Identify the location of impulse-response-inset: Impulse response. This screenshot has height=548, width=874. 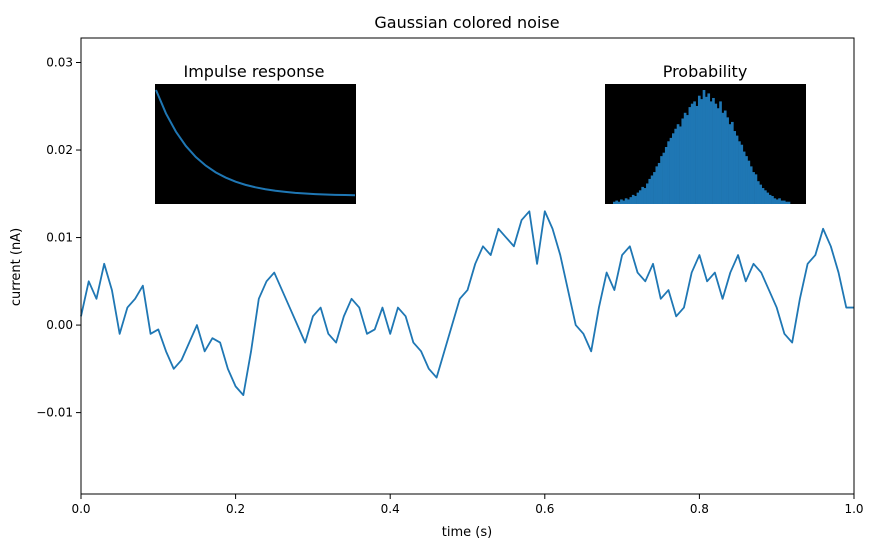
(255, 133).